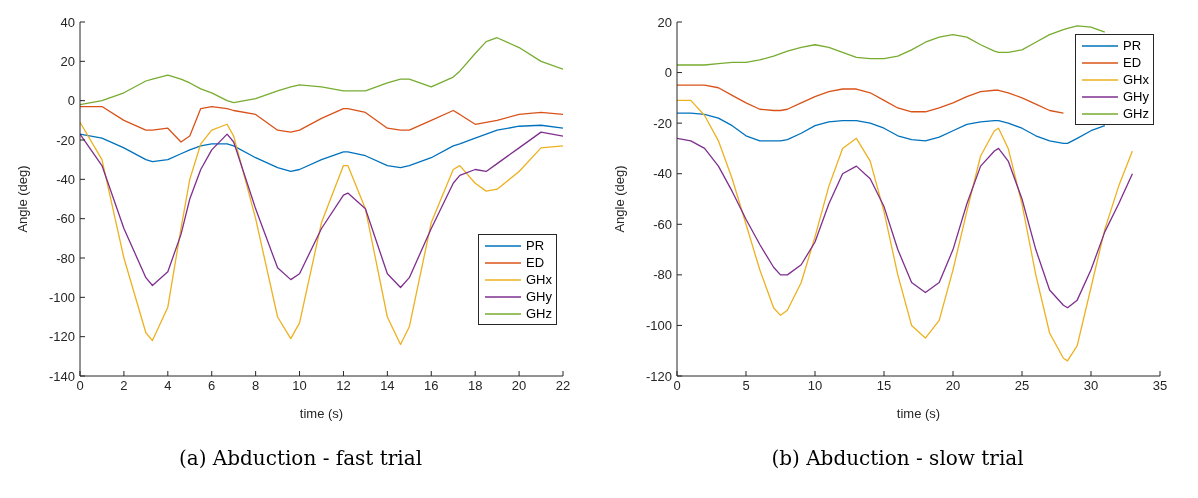 This screenshot has height=498, width=1198. Describe the element at coordinates (884, 386) in the screenshot. I see `x-tick-label: 15` at that location.